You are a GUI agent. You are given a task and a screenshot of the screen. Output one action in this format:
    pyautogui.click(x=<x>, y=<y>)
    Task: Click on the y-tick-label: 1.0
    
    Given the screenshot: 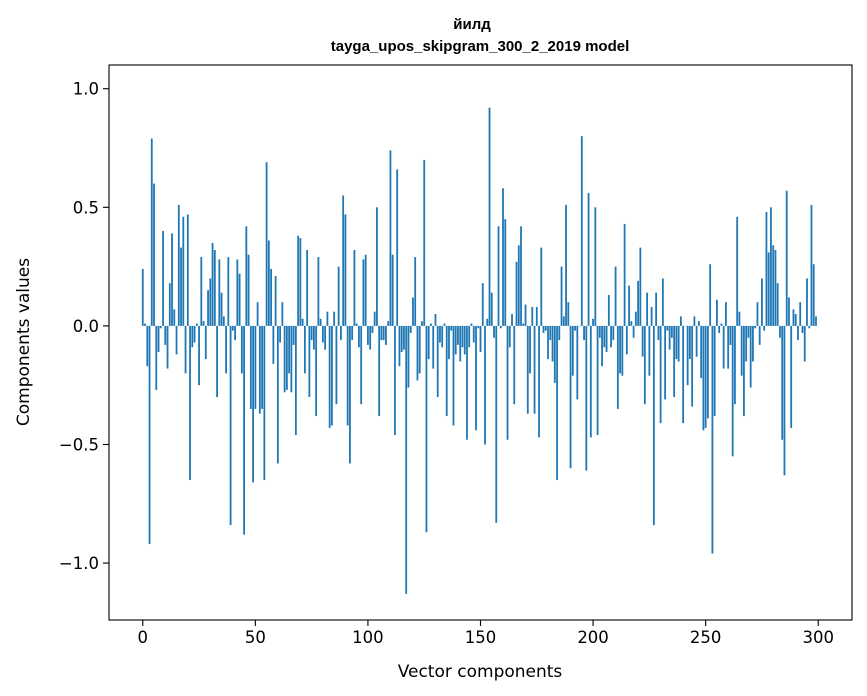 What is the action you would take?
    pyautogui.click(x=86, y=89)
    